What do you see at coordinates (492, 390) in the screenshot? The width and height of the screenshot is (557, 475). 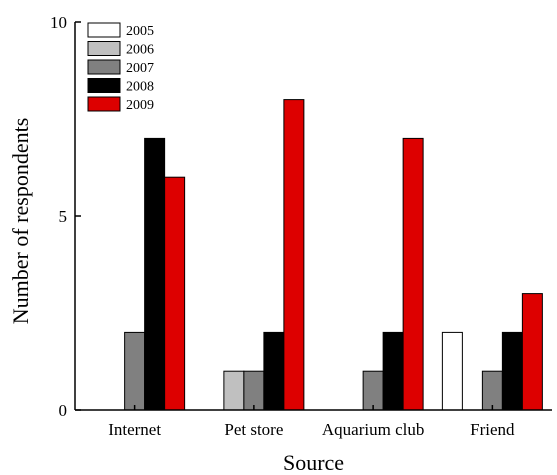 I see `bar-2007-friend` at bounding box center [492, 390].